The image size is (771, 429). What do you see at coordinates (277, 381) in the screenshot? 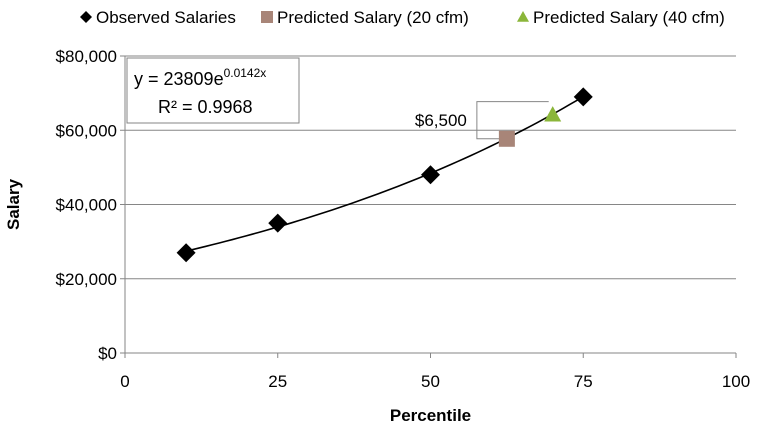
I see `x-tick-label: 25` at bounding box center [277, 381].